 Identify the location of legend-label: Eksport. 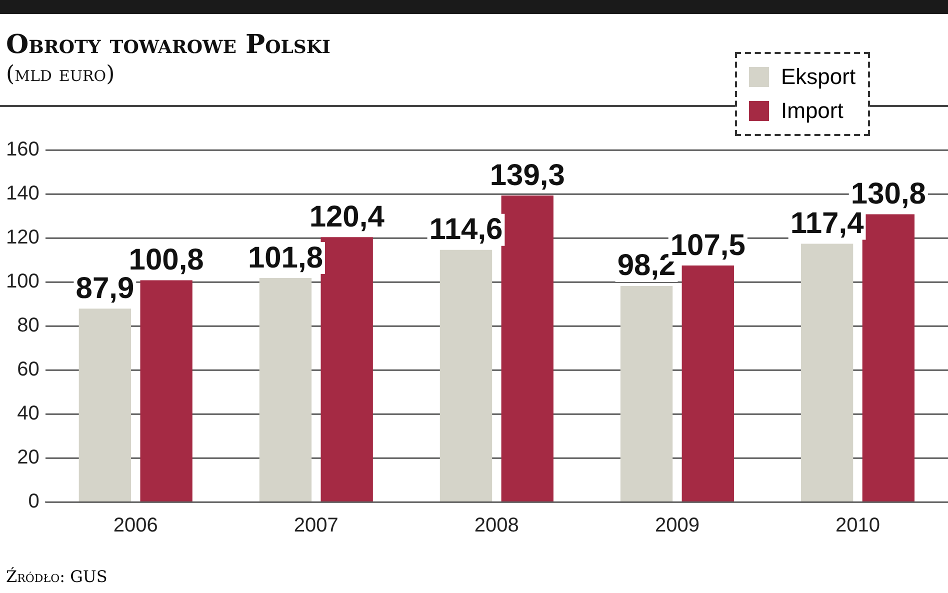
(818, 77).